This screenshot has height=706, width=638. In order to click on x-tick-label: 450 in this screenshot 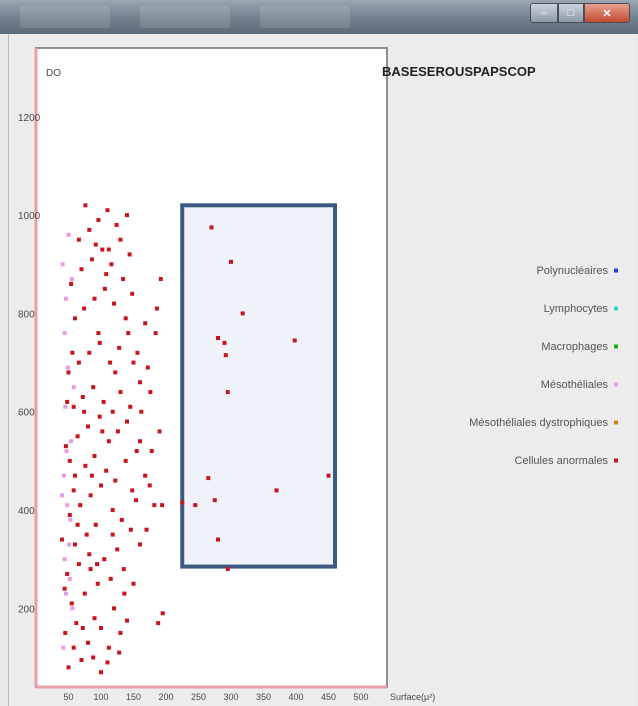, I will do `click(328, 697)`.